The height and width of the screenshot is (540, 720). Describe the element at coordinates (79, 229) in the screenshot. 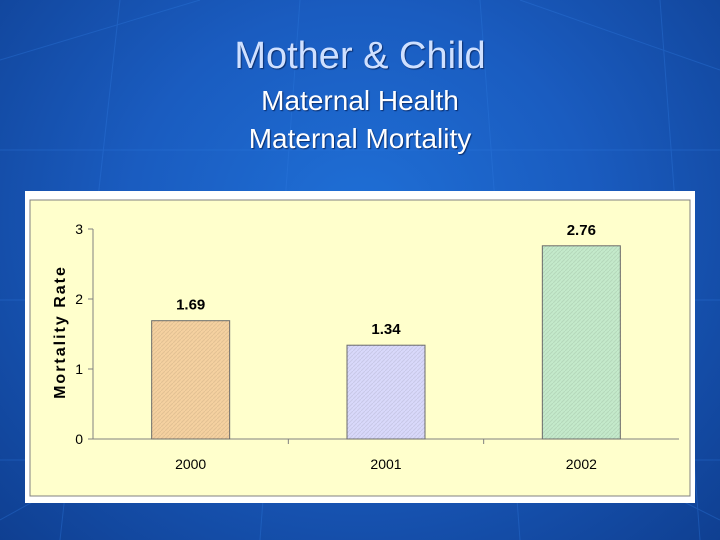

I see `y-tick-label: 3` at that location.